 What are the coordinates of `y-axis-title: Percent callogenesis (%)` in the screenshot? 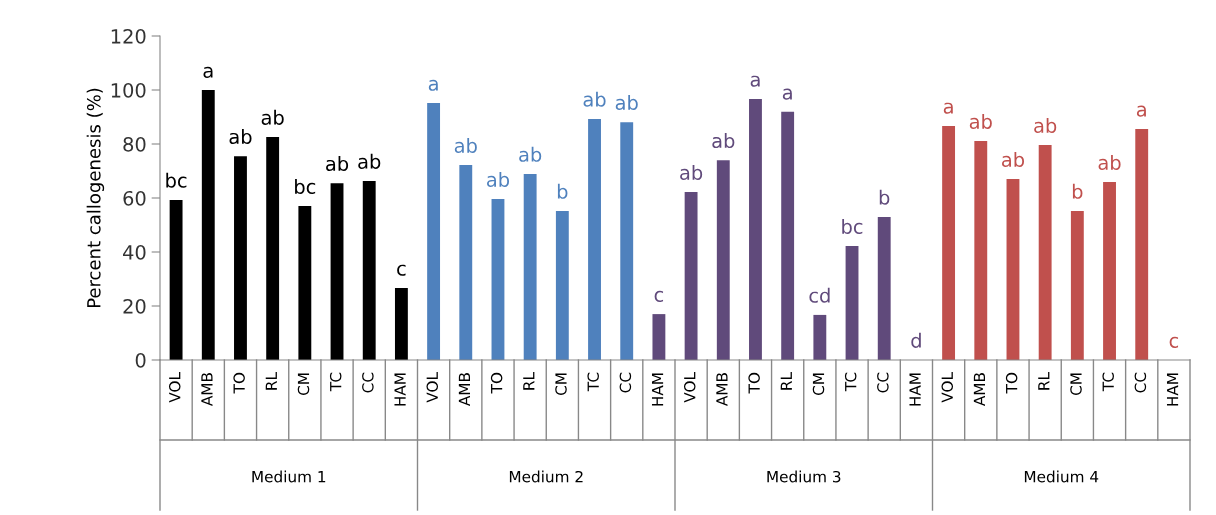 It's located at (95, 198).